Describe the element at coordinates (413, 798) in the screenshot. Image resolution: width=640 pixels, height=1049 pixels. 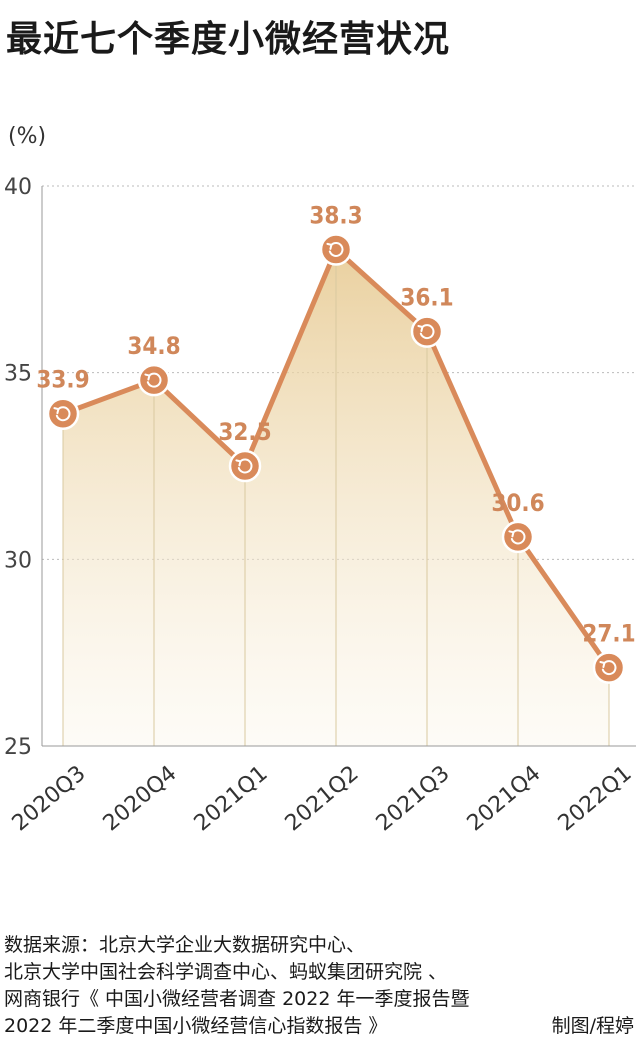
I see `x-tick-label-2021Q3: 2021Q3` at that location.